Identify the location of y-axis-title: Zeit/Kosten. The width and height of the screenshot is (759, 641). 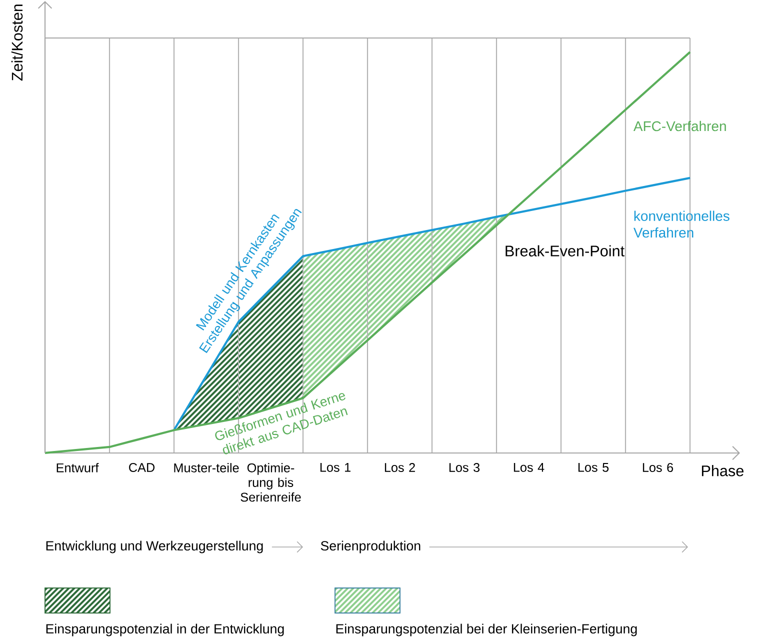
(17, 42).